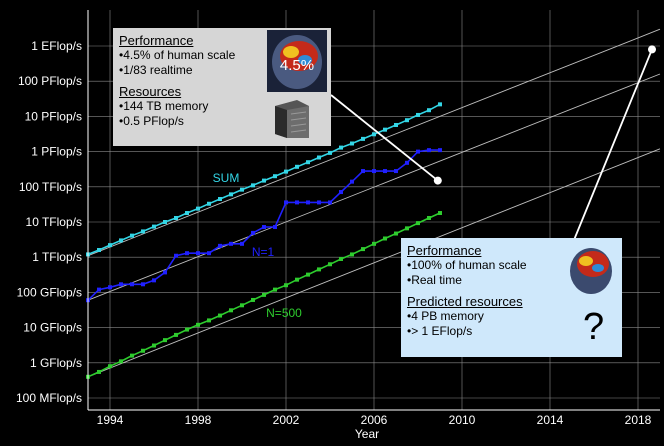  What do you see at coordinates (49, 292) in the screenshot?
I see `y-tick-label: 100 GFlop/s` at bounding box center [49, 292].